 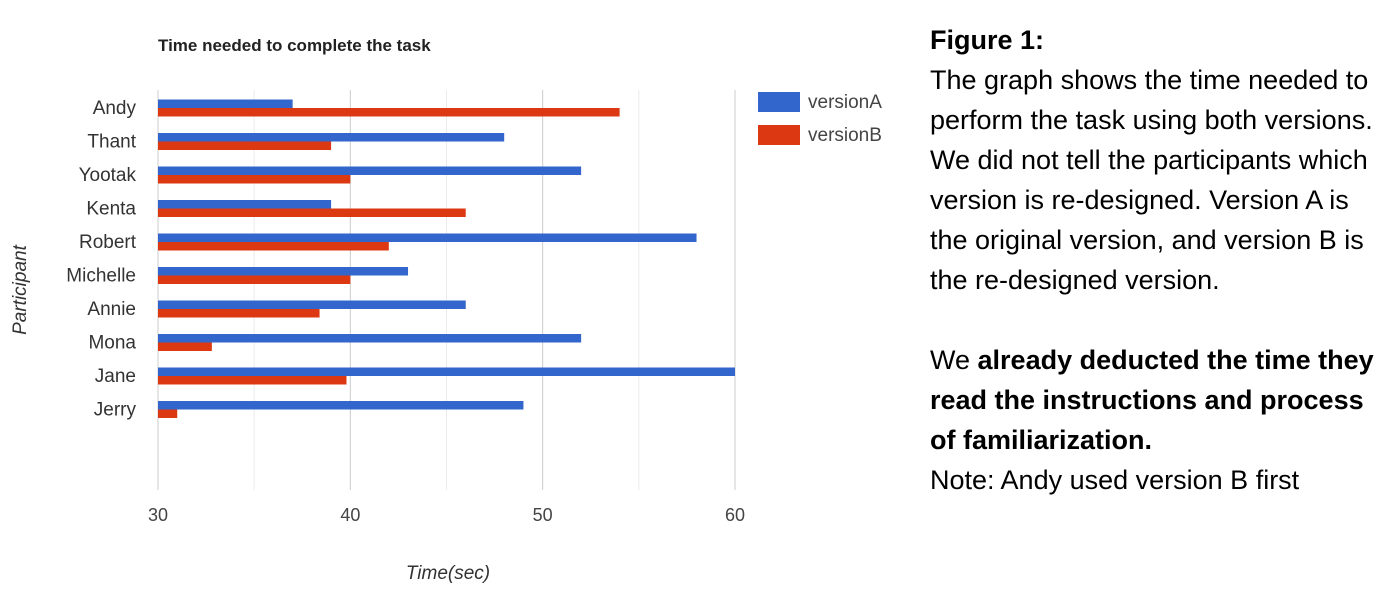 What do you see at coordinates (735, 515) in the screenshot?
I see `x-tick-label: 60` at bounding box center [735, 515].